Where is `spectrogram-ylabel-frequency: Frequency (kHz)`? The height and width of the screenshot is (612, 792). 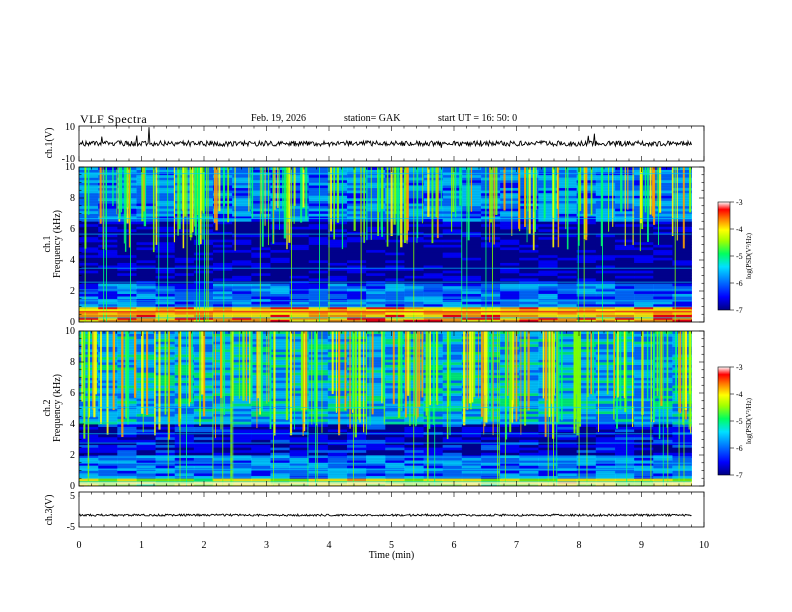 spectrogram-ylabel-frequency: Frequency (kHz) is located at coordinates (57, 408).